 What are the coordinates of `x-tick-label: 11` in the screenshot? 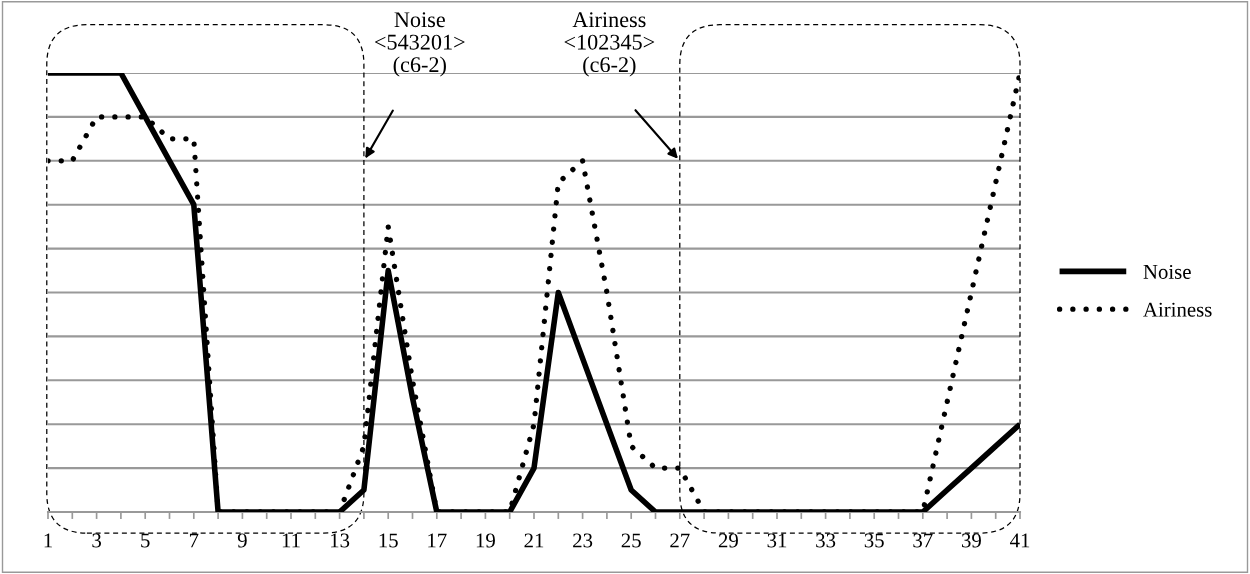 It's located at (291, 540).